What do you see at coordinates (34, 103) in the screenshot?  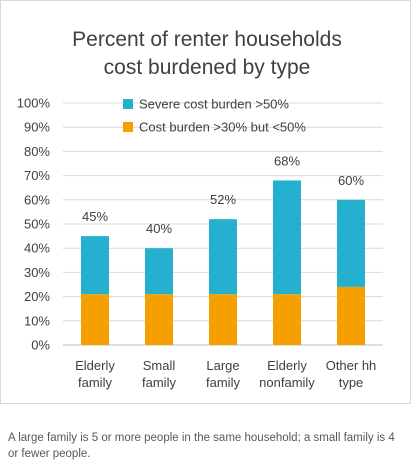 I see `y-tick-label: 100%` at bounding box center [34, 103].